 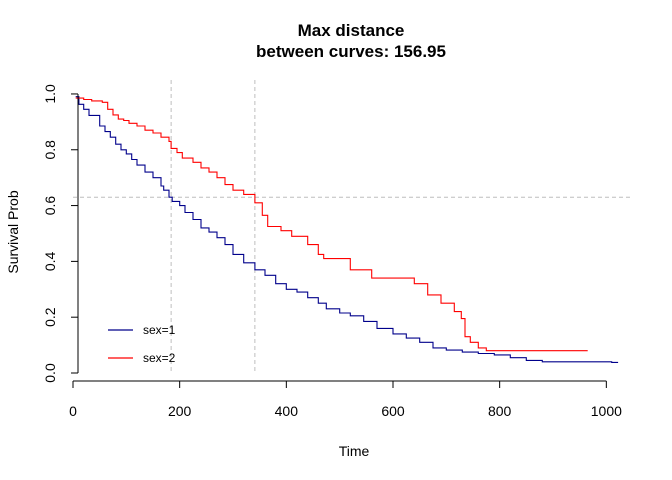 I want to click on legend-label-sex1: sex=1, so click(x=159, y=330).